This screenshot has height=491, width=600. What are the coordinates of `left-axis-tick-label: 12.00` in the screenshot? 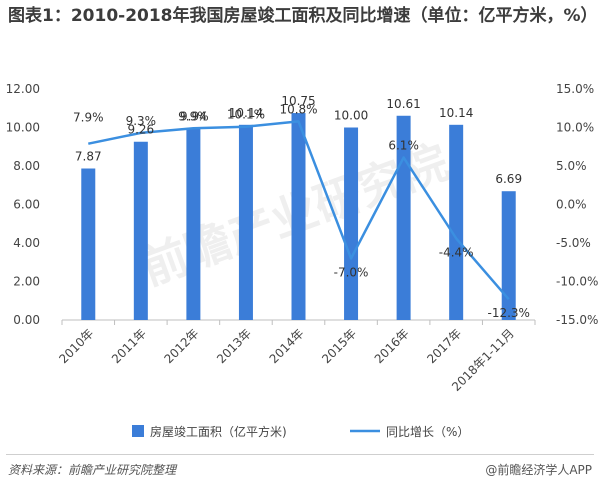 It's located at (23, 89).